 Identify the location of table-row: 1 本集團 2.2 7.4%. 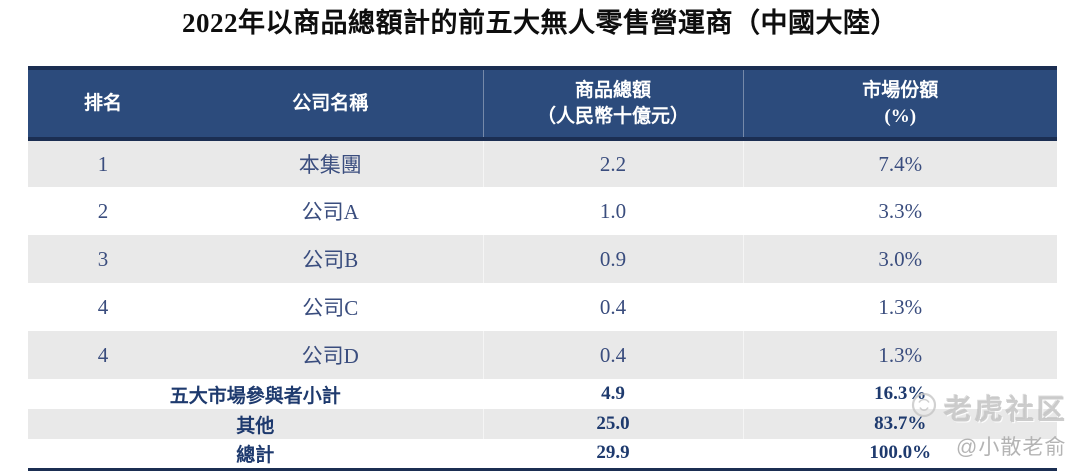
(542, 163).